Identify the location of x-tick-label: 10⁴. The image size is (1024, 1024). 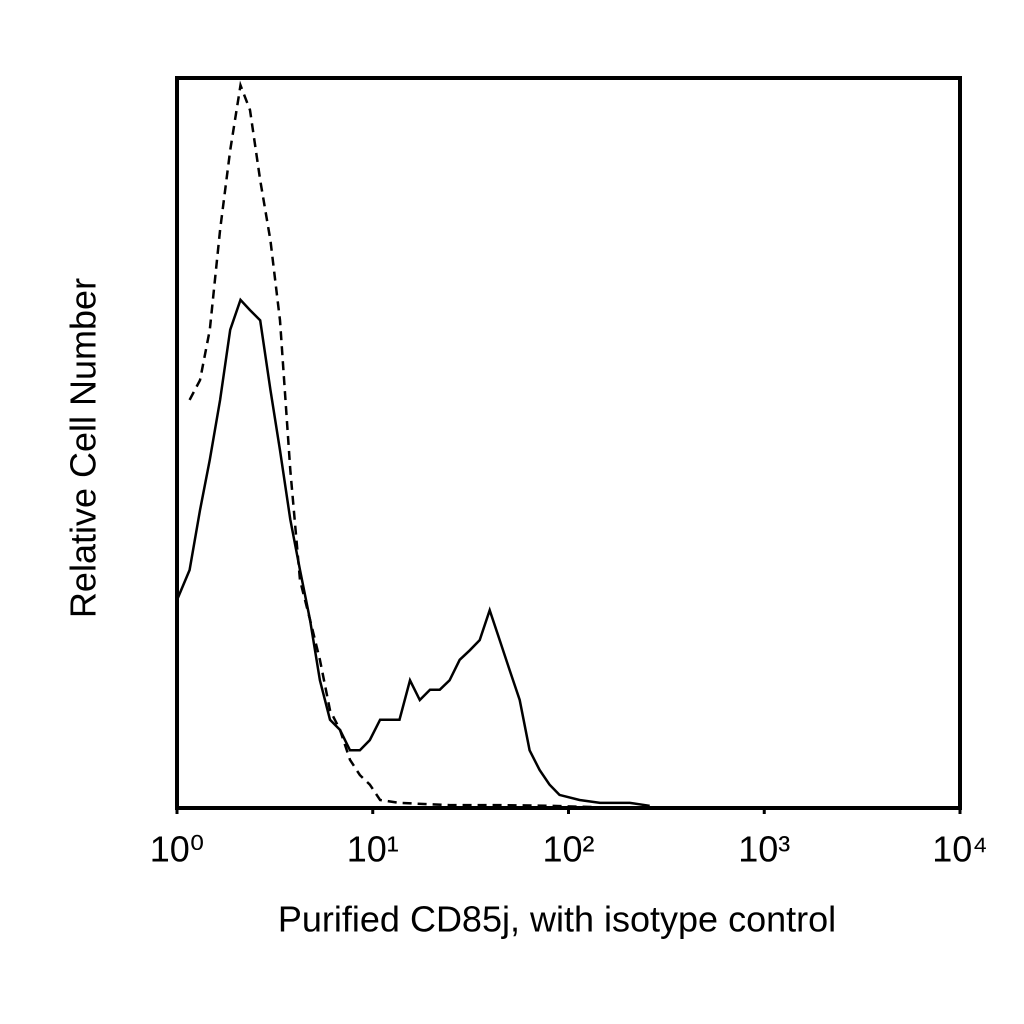
(960, 849).